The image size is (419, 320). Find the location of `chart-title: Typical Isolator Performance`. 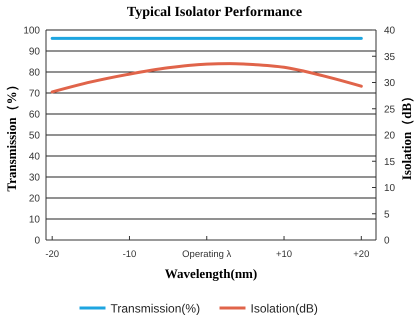

chart-title: Typical Isolator Performance is located at coordinates (214, 12).